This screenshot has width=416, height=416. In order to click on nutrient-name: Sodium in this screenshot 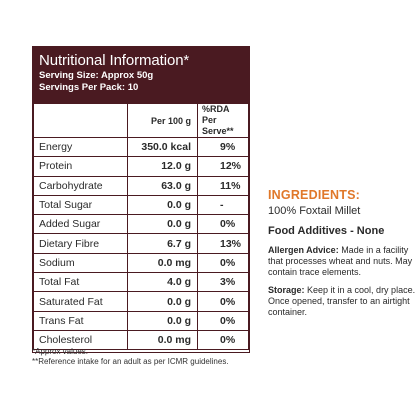, I will do `click(80, 263)`.